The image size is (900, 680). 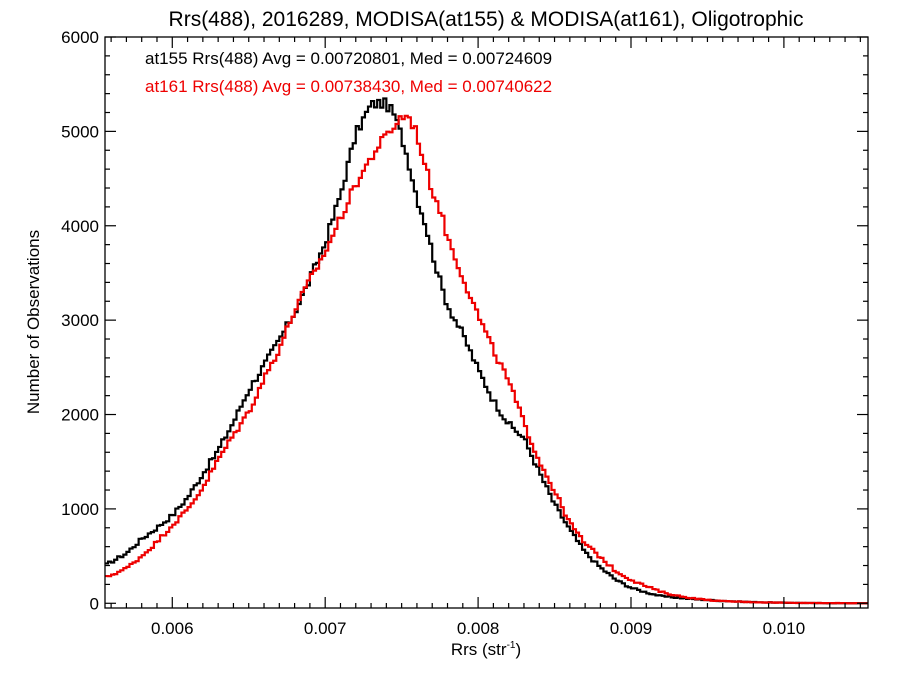 What do you see at coordinates (784, 628) in the screenshot?
I see `x-tick-label: 0.010` at bounding box center [784, 628].